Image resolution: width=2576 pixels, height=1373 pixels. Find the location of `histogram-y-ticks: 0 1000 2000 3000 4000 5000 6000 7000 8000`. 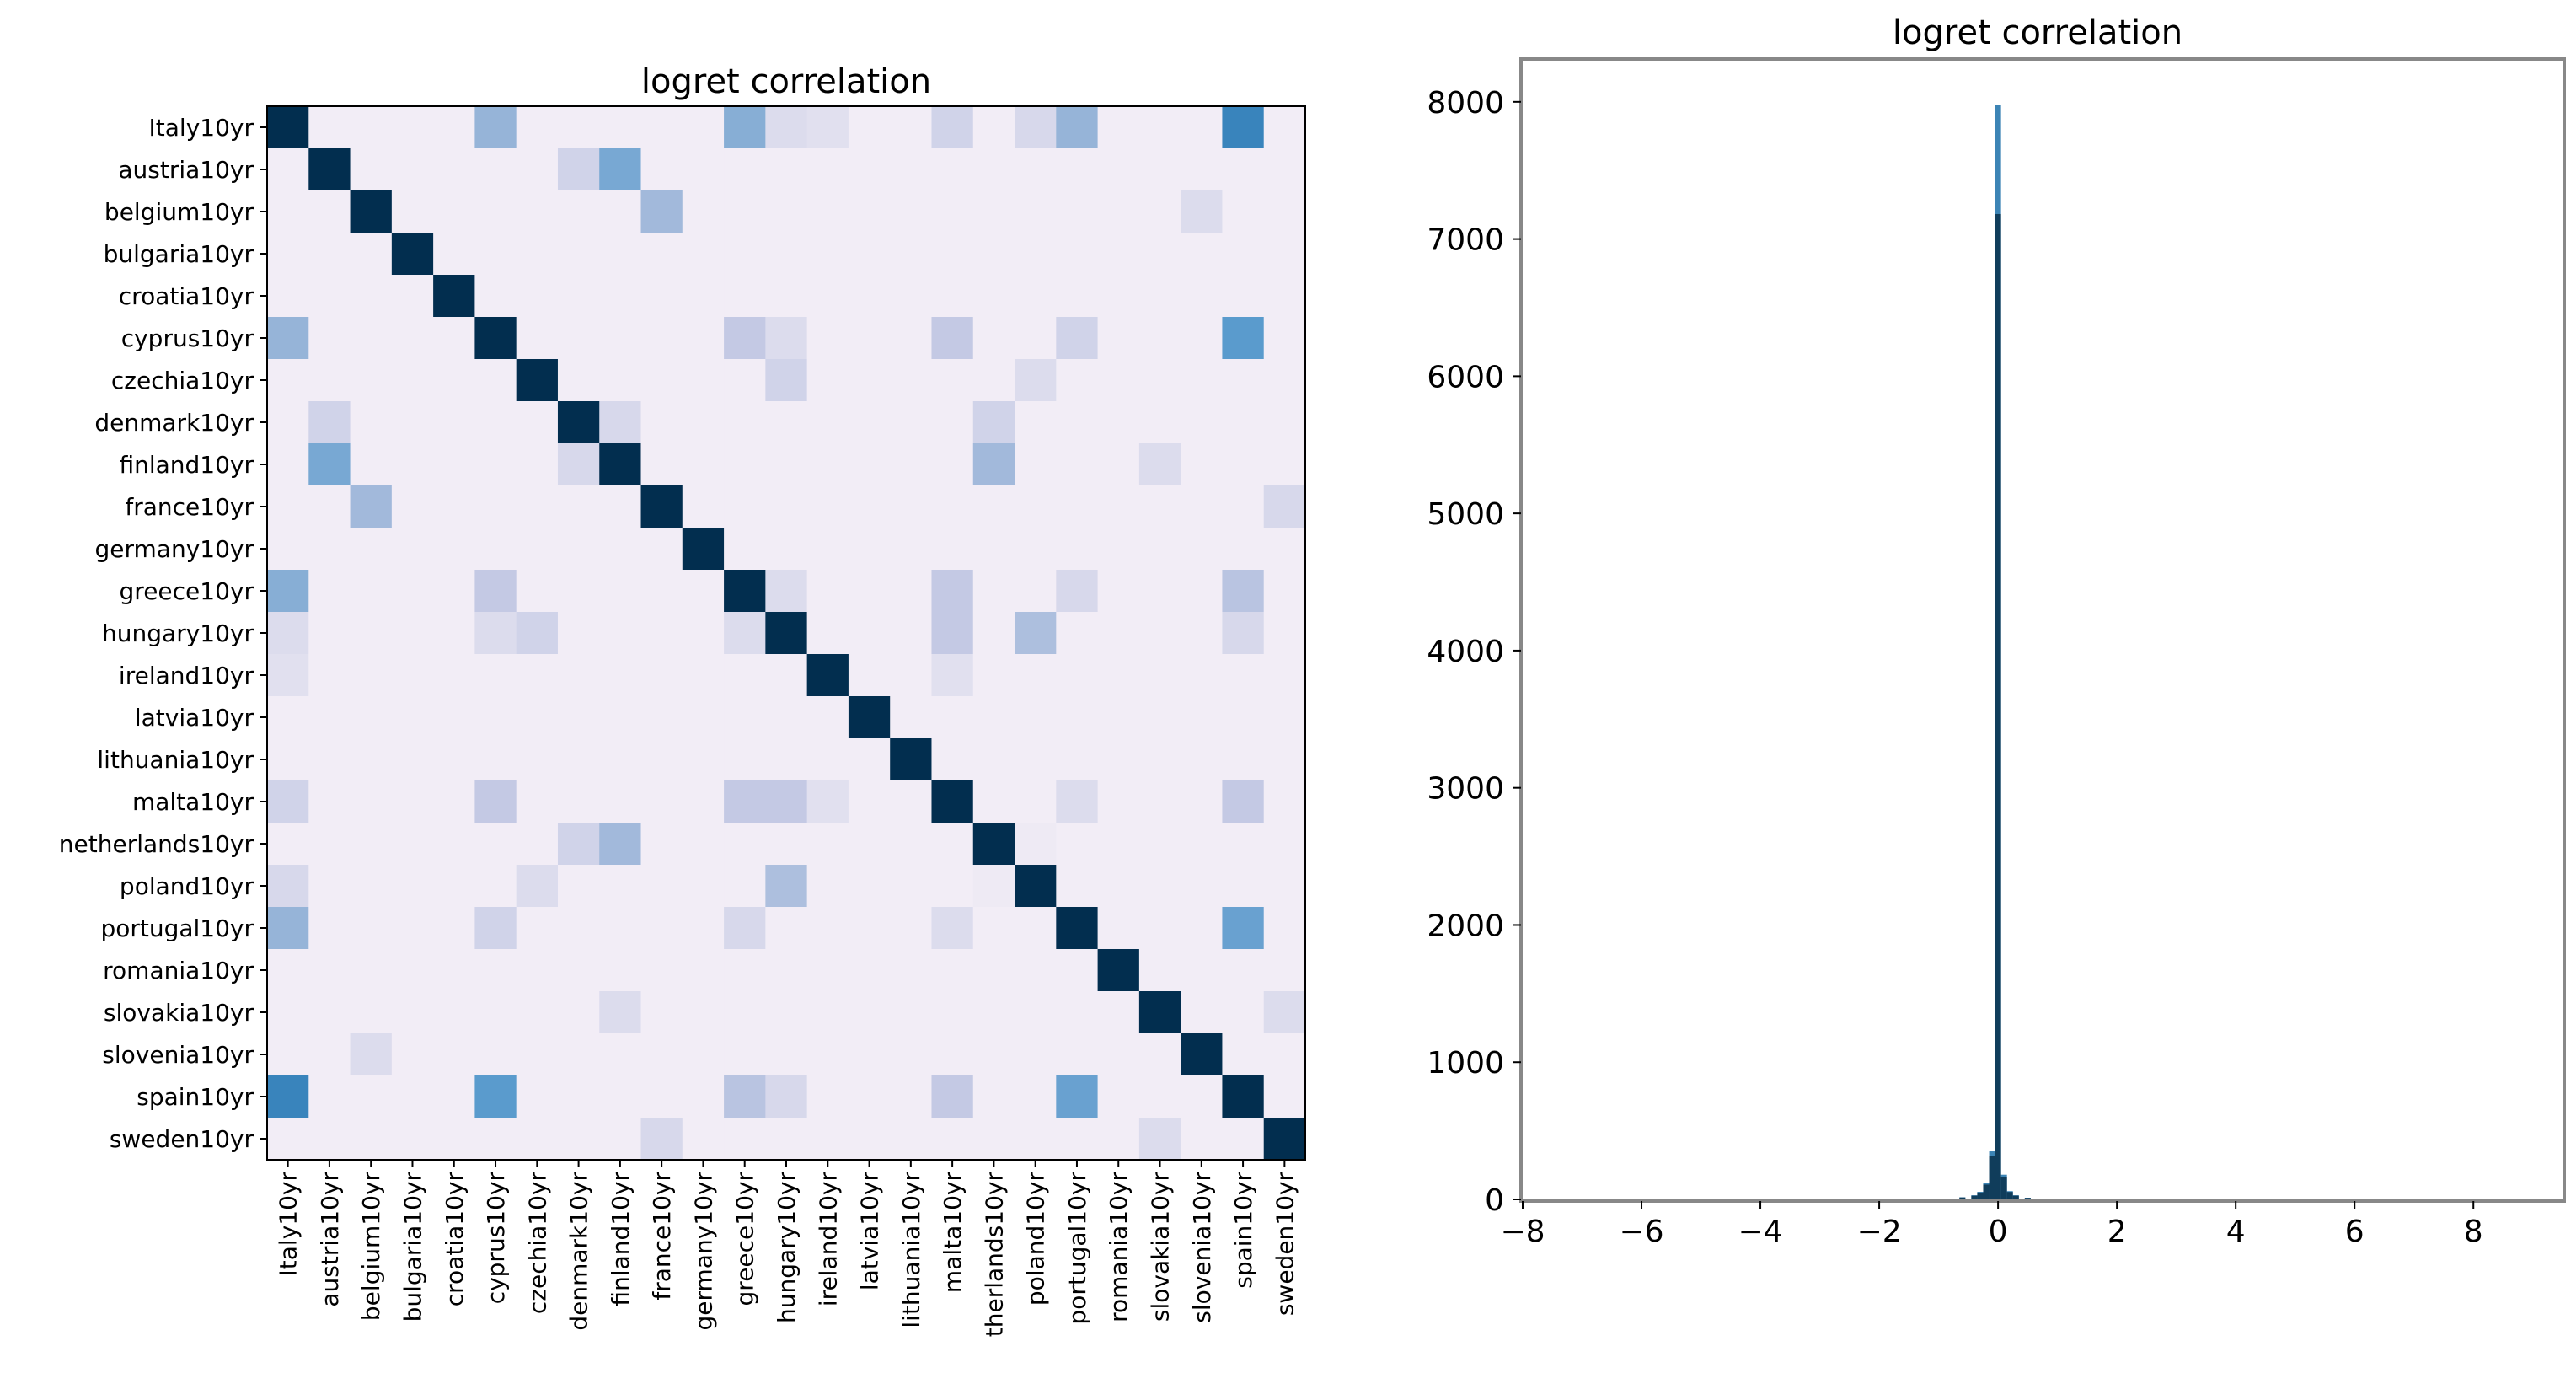

histogram-y-ticks: 0 1000 2000 3000 4000 5000 6000 7000 8000 is located at coordinates (1474, 652).